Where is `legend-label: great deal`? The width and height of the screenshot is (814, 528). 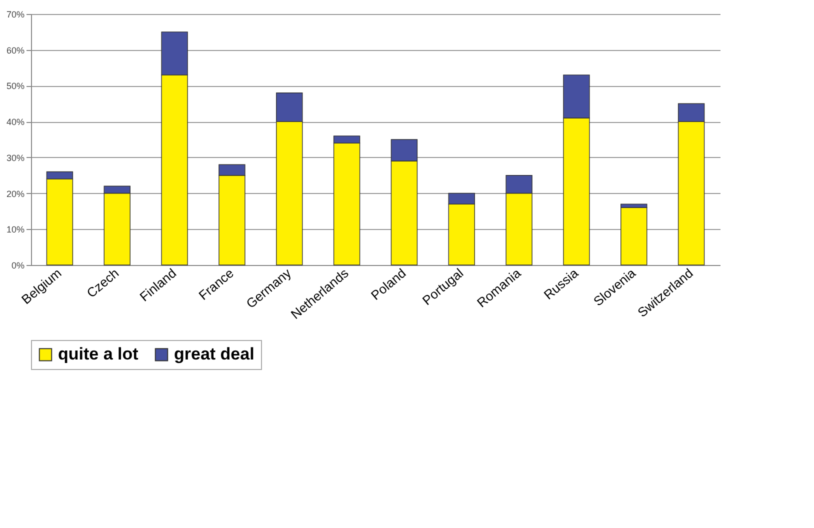 legend-label: great deal is located at coordinates (214, 354).